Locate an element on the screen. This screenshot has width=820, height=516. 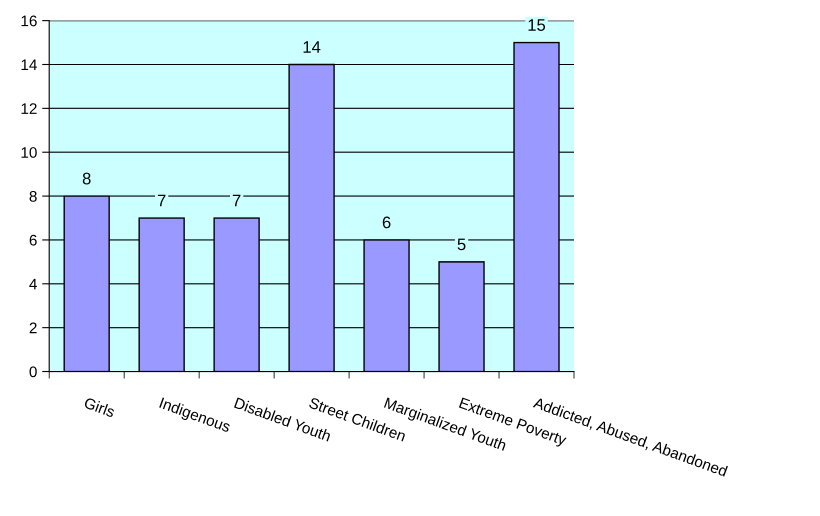
y-tick-label: 2 is located at coordinates (33, 328).